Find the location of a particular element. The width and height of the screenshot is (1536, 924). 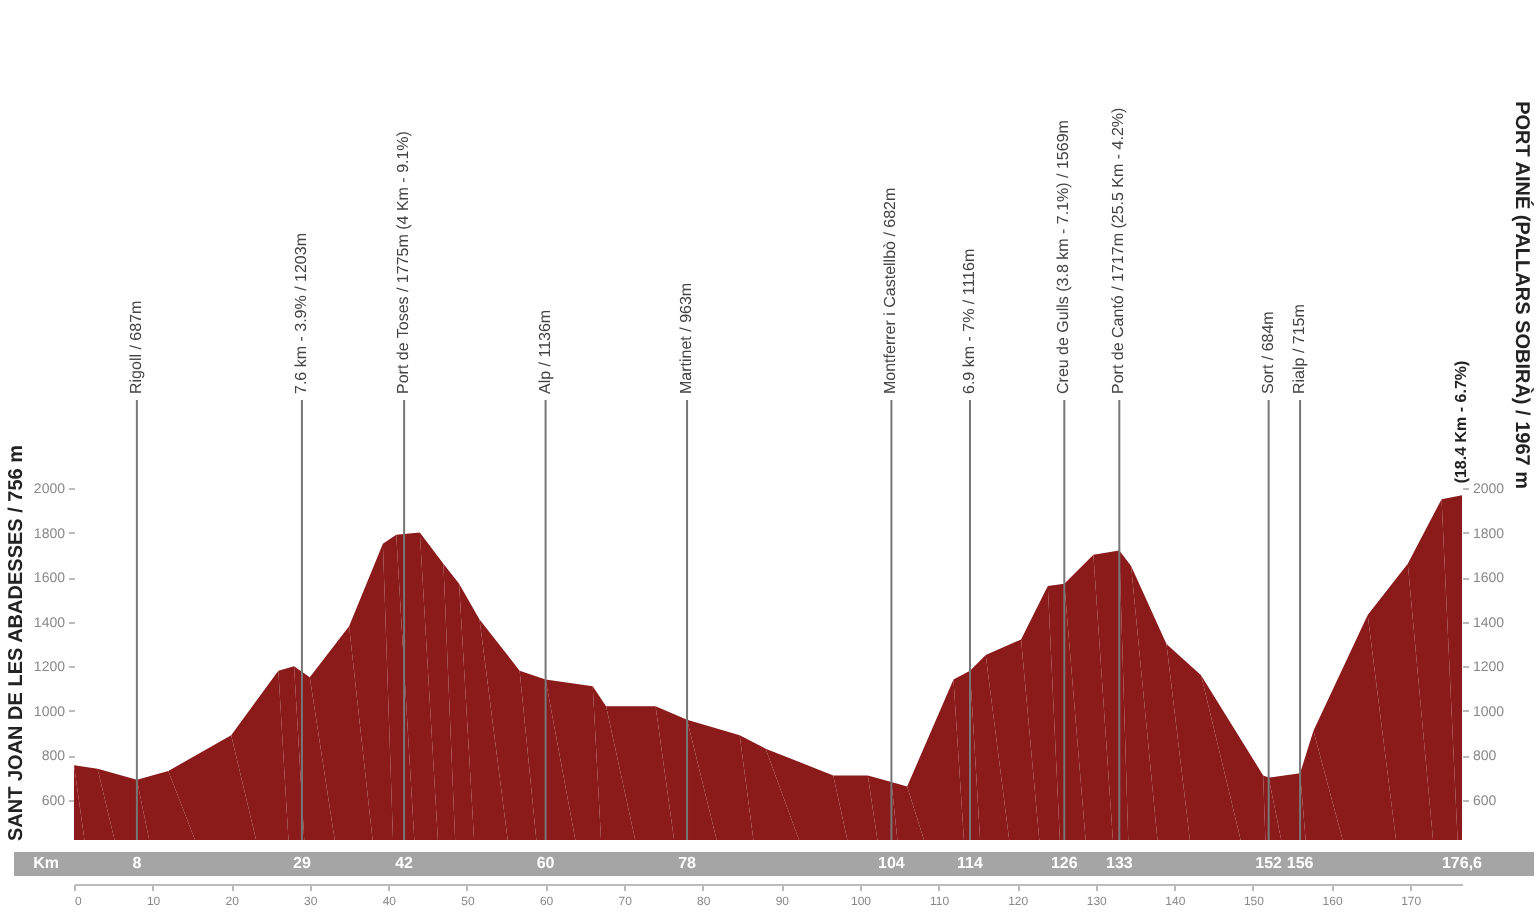

x2-tick-label: 156 is located at coordinates (1300, 863).